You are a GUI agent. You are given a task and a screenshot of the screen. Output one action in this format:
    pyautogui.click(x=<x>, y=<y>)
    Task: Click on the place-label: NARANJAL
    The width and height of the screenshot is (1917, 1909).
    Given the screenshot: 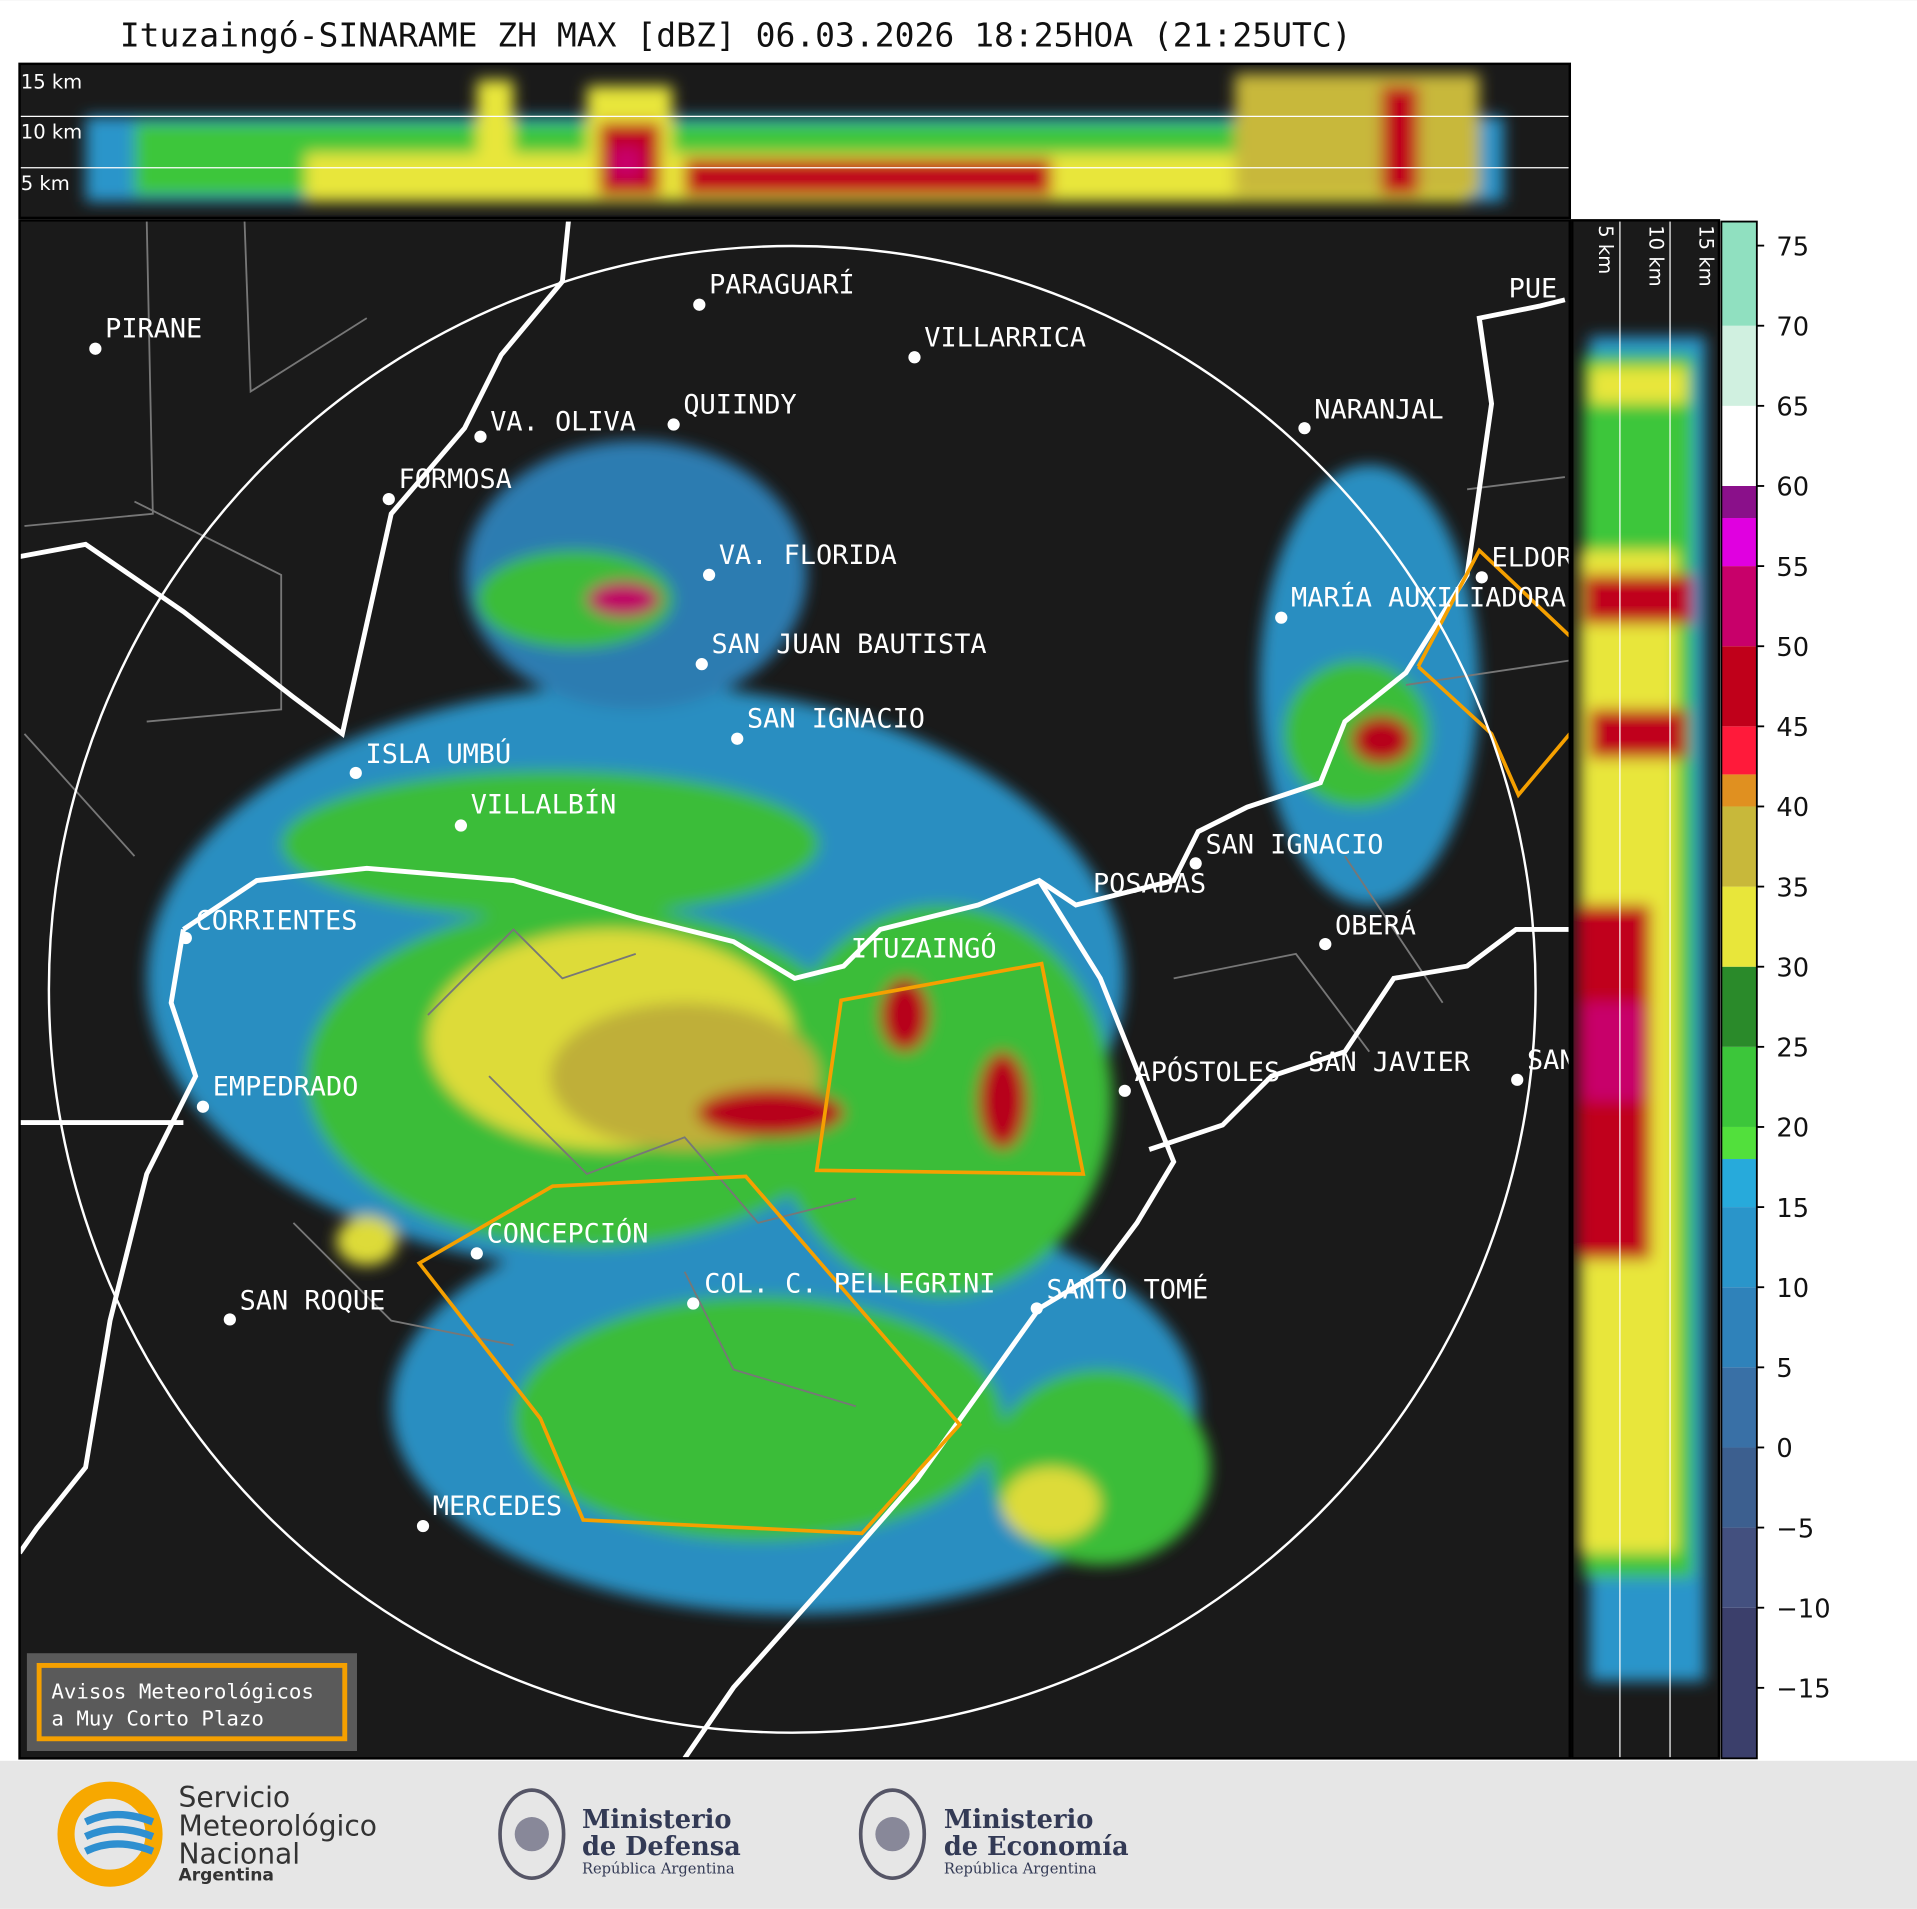 What is the action you would take?
    pyautogui.click(x=1378, y=409)
    